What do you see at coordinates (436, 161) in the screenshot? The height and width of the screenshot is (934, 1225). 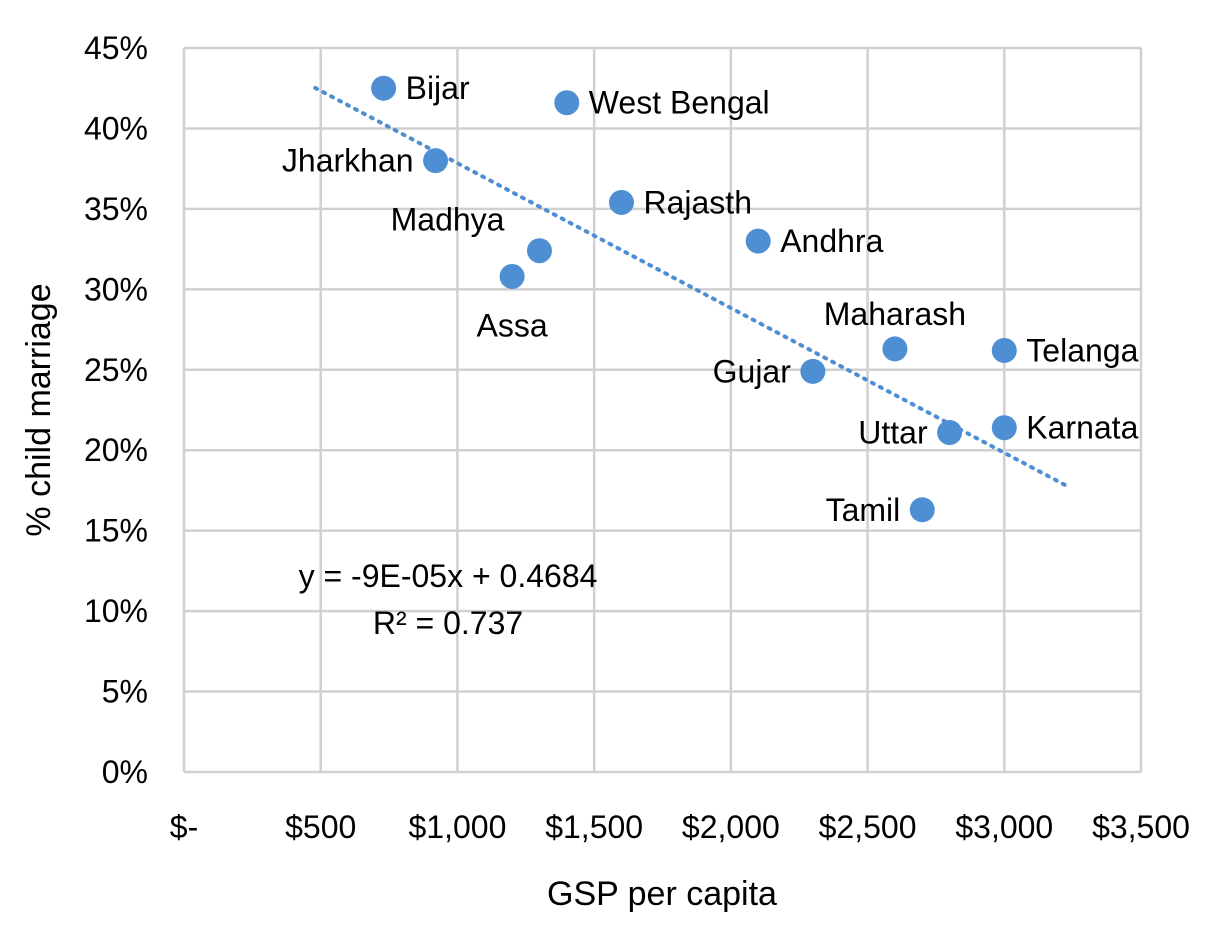 I see `data-point-jharkhan` at bounding box center [436, 161].